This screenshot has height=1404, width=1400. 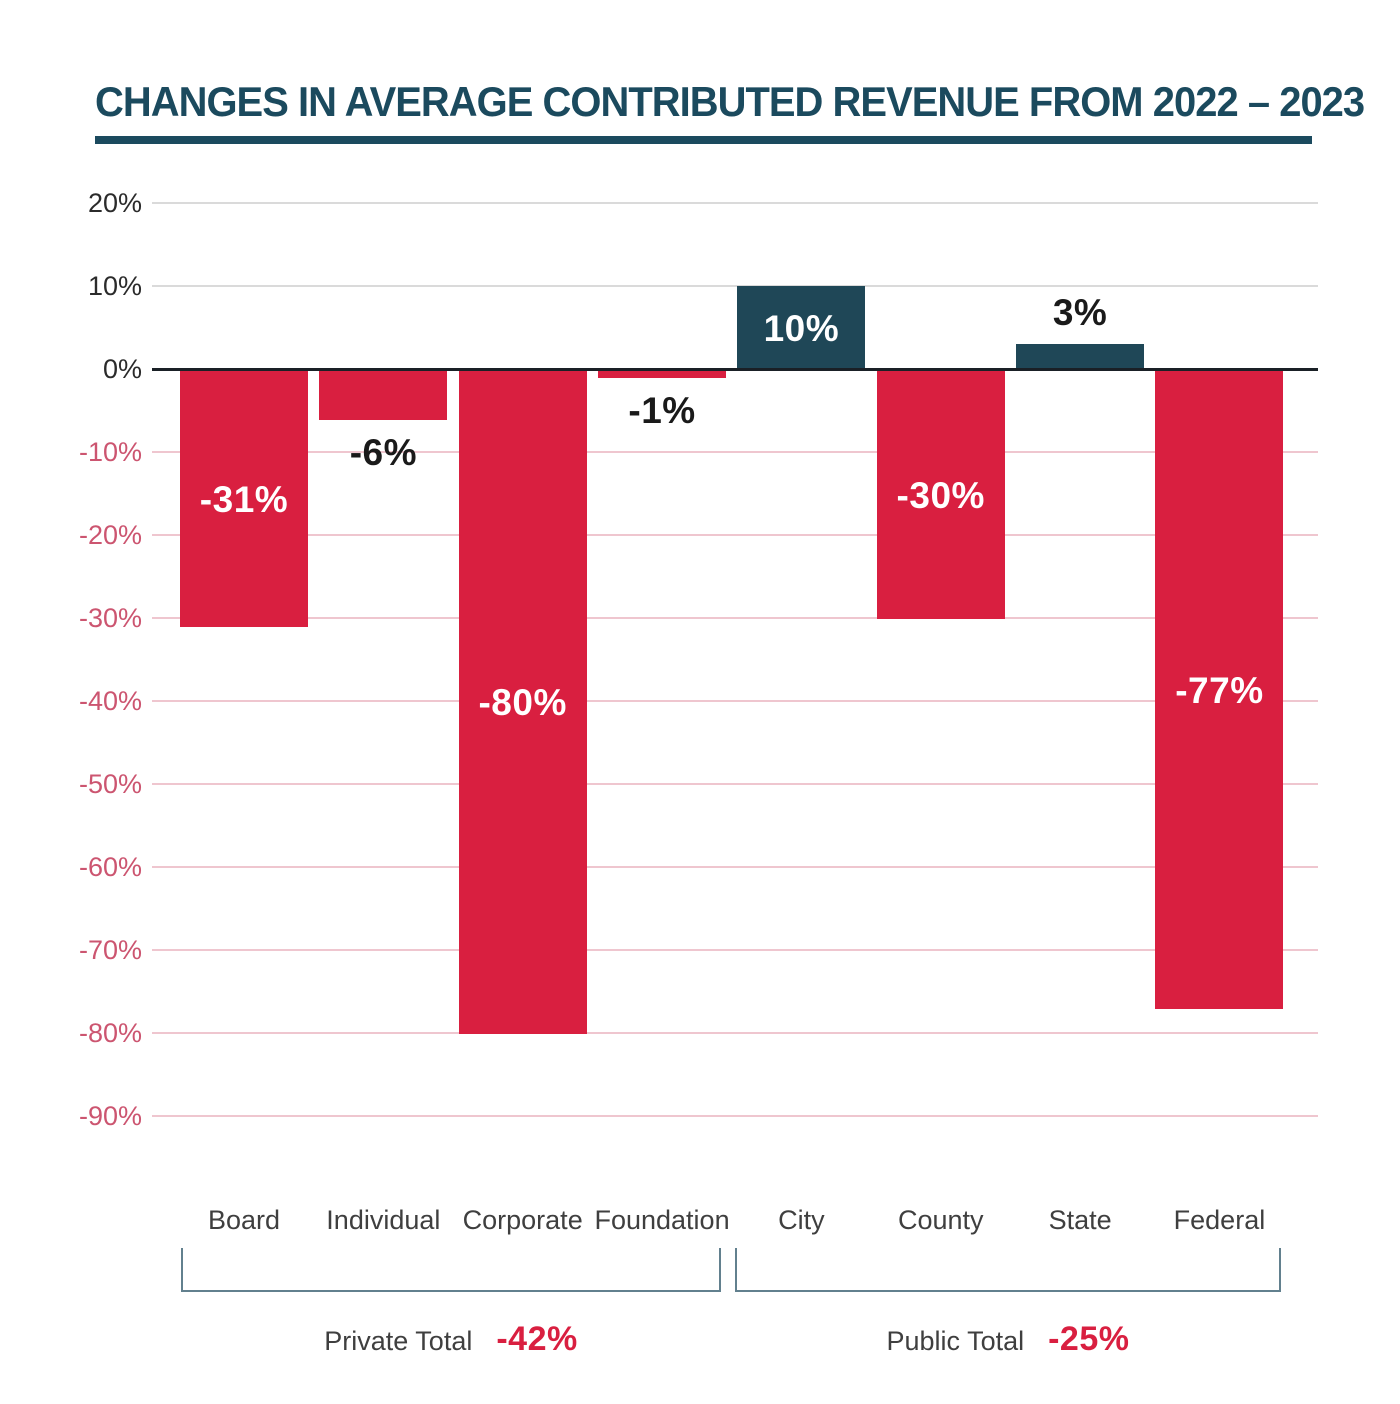 I want to click on y-axis-tick-label: 10%, so click(x=114, y=286).